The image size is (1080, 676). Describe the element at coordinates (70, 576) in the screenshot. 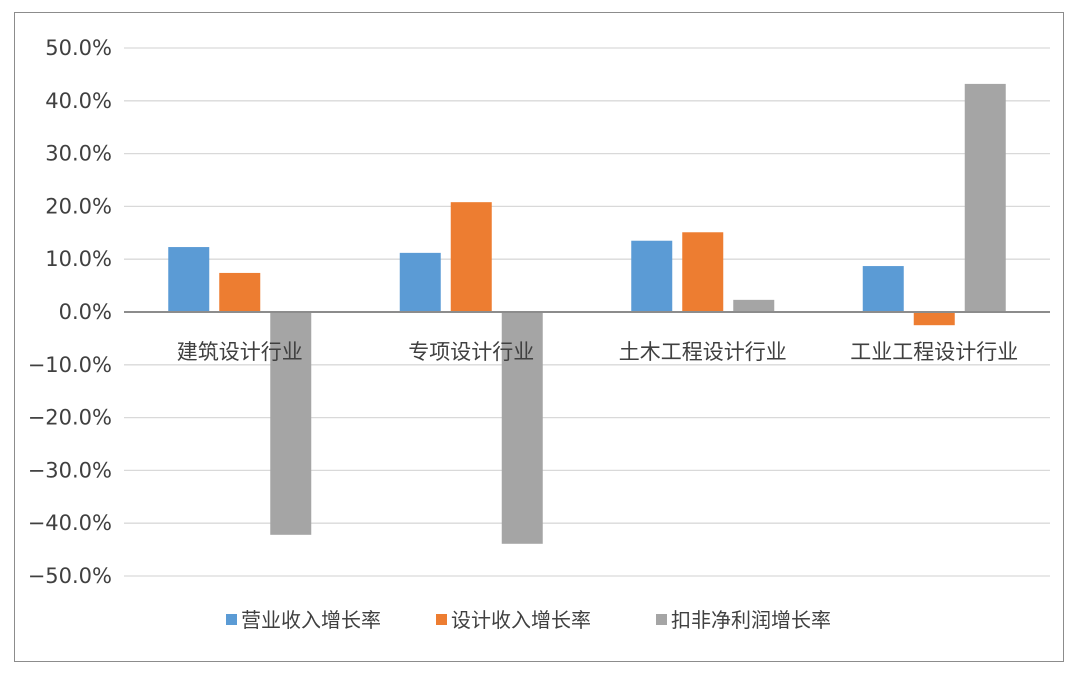

I see `y-tick-label: −50.0%` at that location.